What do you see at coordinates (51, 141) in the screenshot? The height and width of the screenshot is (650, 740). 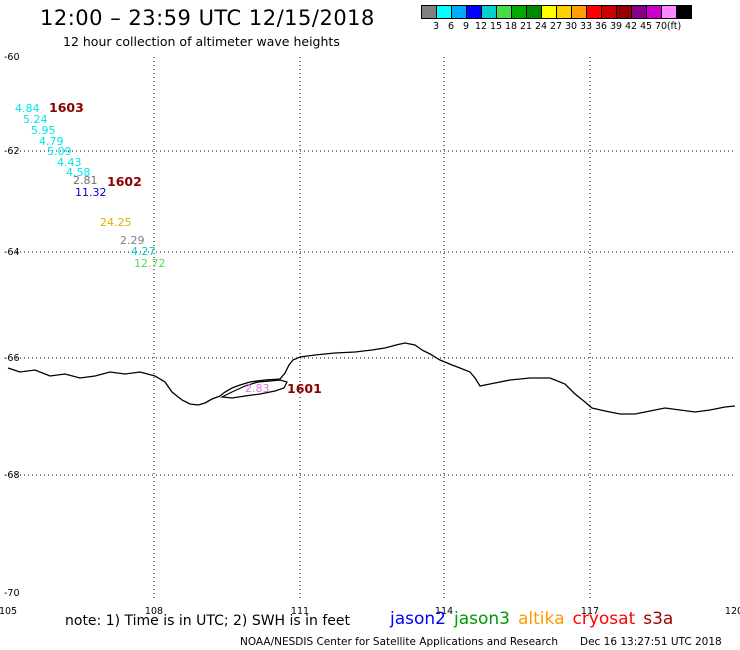 I see `wave-height-label: 4.79` at bounding box center [51, 141].